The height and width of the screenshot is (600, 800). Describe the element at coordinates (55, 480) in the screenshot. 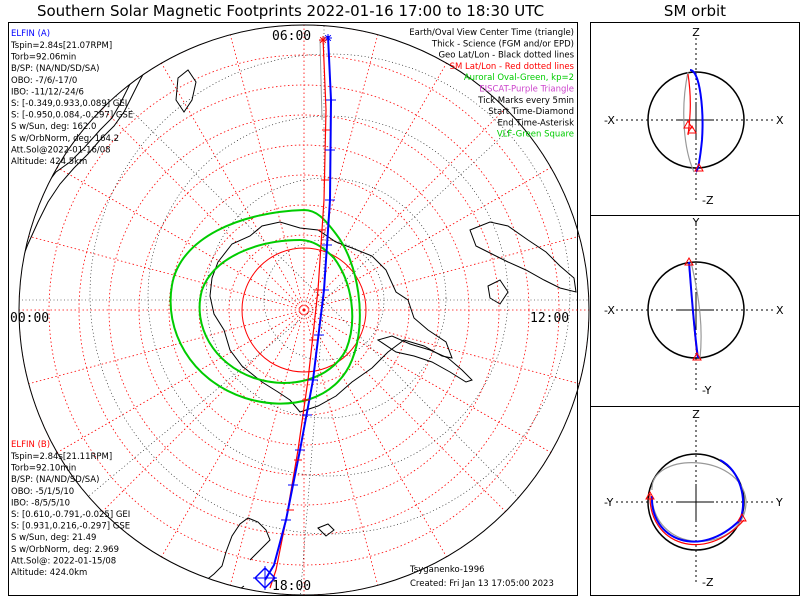

I see `probe-b-line: B/SP: (NA/ND/SD/SA)` at that location.